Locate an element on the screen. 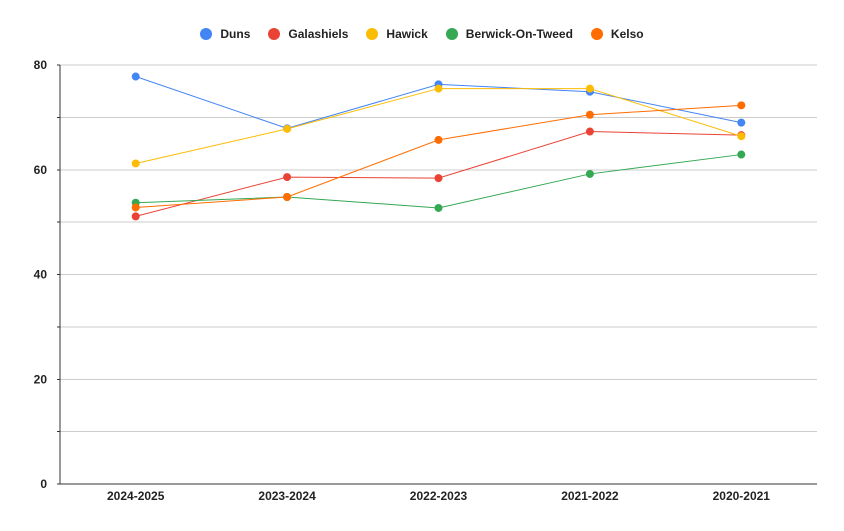 The width and height of the screenshot is (844, 531). legend-label-galashiels: Galashiels is located at coordinates (318, 34).